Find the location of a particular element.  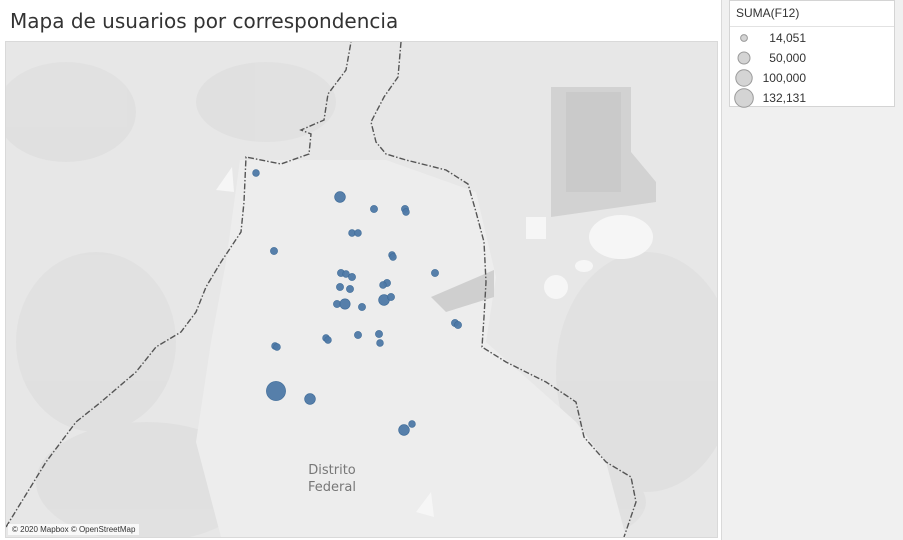

region-label-line2: Federal is located at coordinates (332, 487).